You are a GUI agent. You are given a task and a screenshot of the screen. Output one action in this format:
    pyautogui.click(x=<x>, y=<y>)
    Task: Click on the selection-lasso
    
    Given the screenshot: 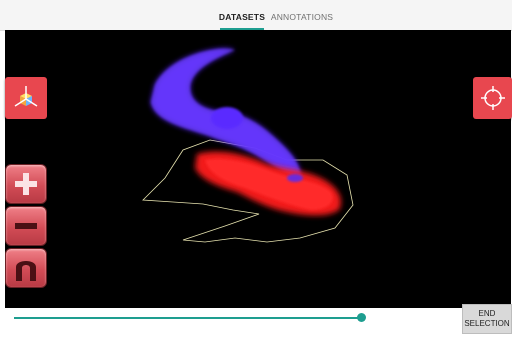 What is the action you would take?
    pyautogui.click(x=248, y=191)
    